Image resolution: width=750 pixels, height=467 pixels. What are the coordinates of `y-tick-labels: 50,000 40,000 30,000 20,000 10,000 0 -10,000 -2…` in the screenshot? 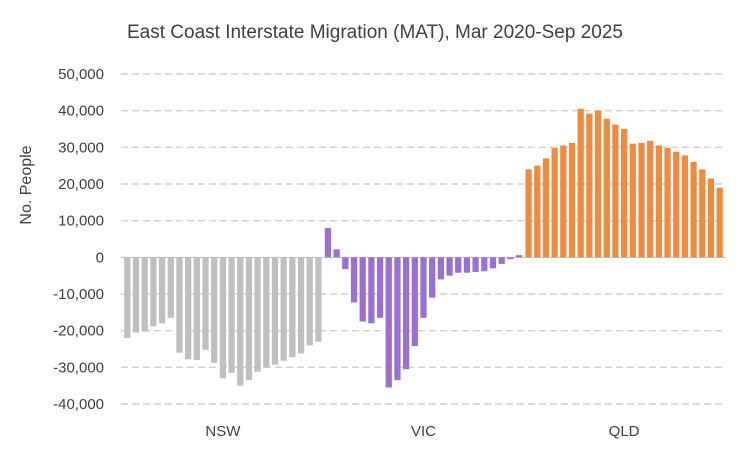 It's located at (78, 239).